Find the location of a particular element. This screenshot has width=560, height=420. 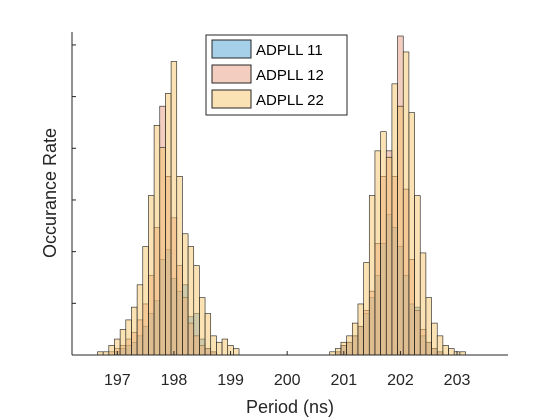

y-axis-title: Occurance Rate is located at coordinates (50, 193).